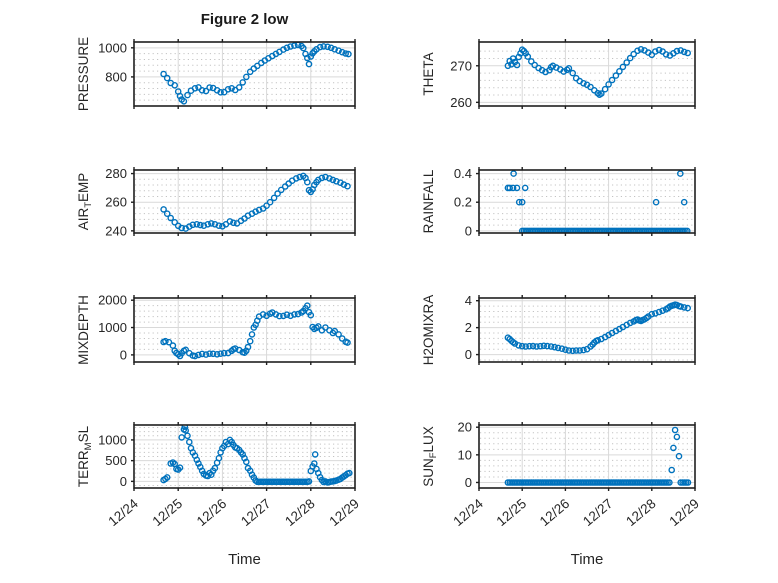  I want to click on y-tick-label: 4, so click(468, 300).